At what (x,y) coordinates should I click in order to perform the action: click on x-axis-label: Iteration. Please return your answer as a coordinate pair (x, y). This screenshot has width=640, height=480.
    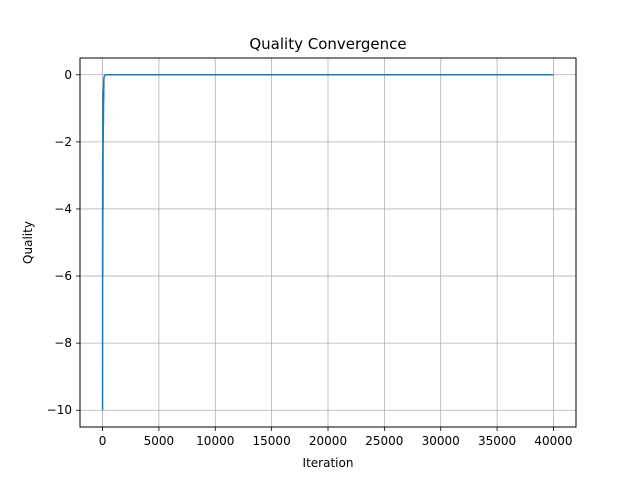
    Looking at the image, I should click on (328, 463).